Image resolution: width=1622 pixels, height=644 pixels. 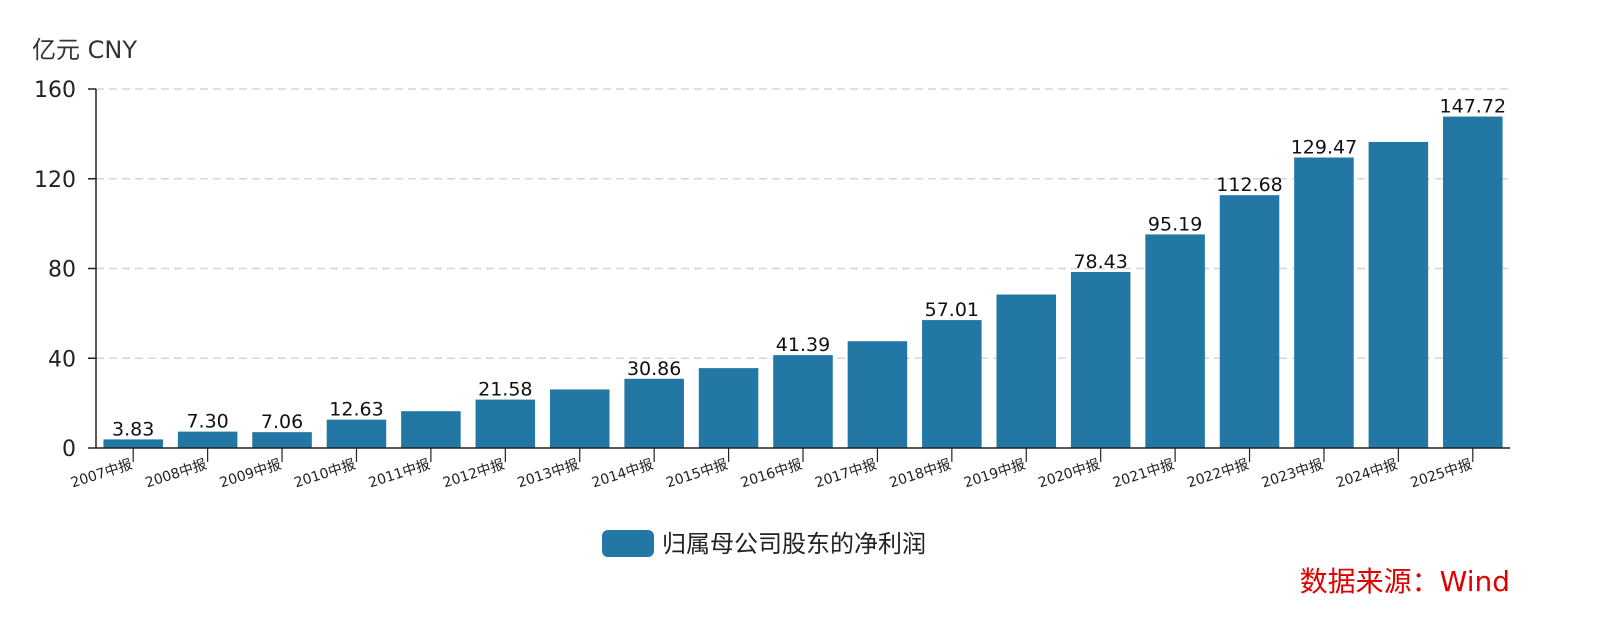 What do you see at coordinates (952, 310) in the screenshot?
I see `data-label: 57.01` at bounding box center [952, 310].